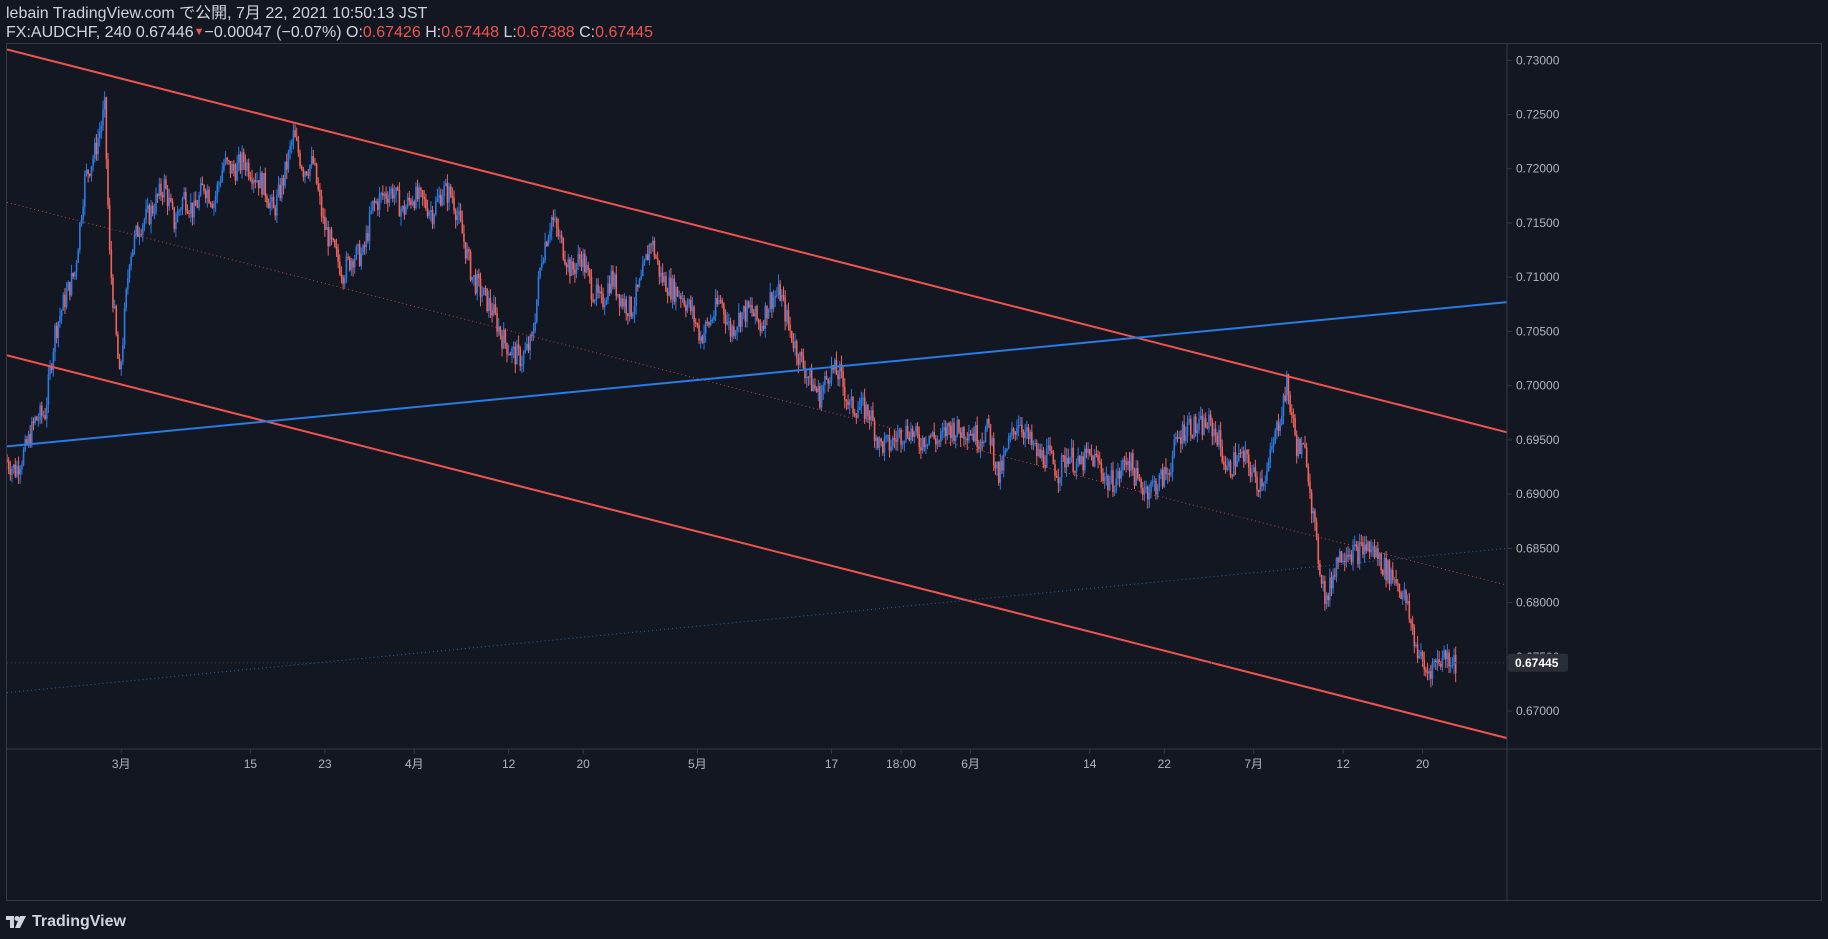 The image size is (1828, 939). I want to click on trendline-support-rising, so click(757, 374).